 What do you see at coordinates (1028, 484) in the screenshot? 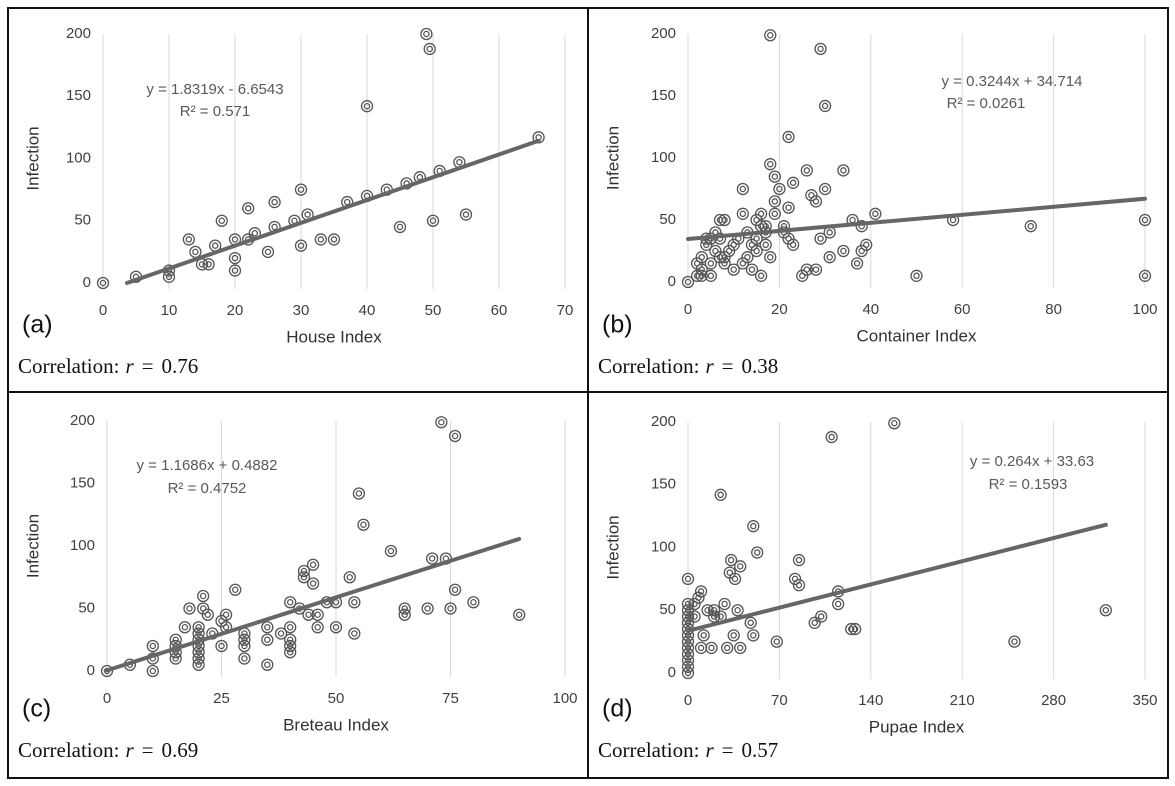
I see `trendline-r2: R² = 0.1593` at bounding box center [1028, 484].